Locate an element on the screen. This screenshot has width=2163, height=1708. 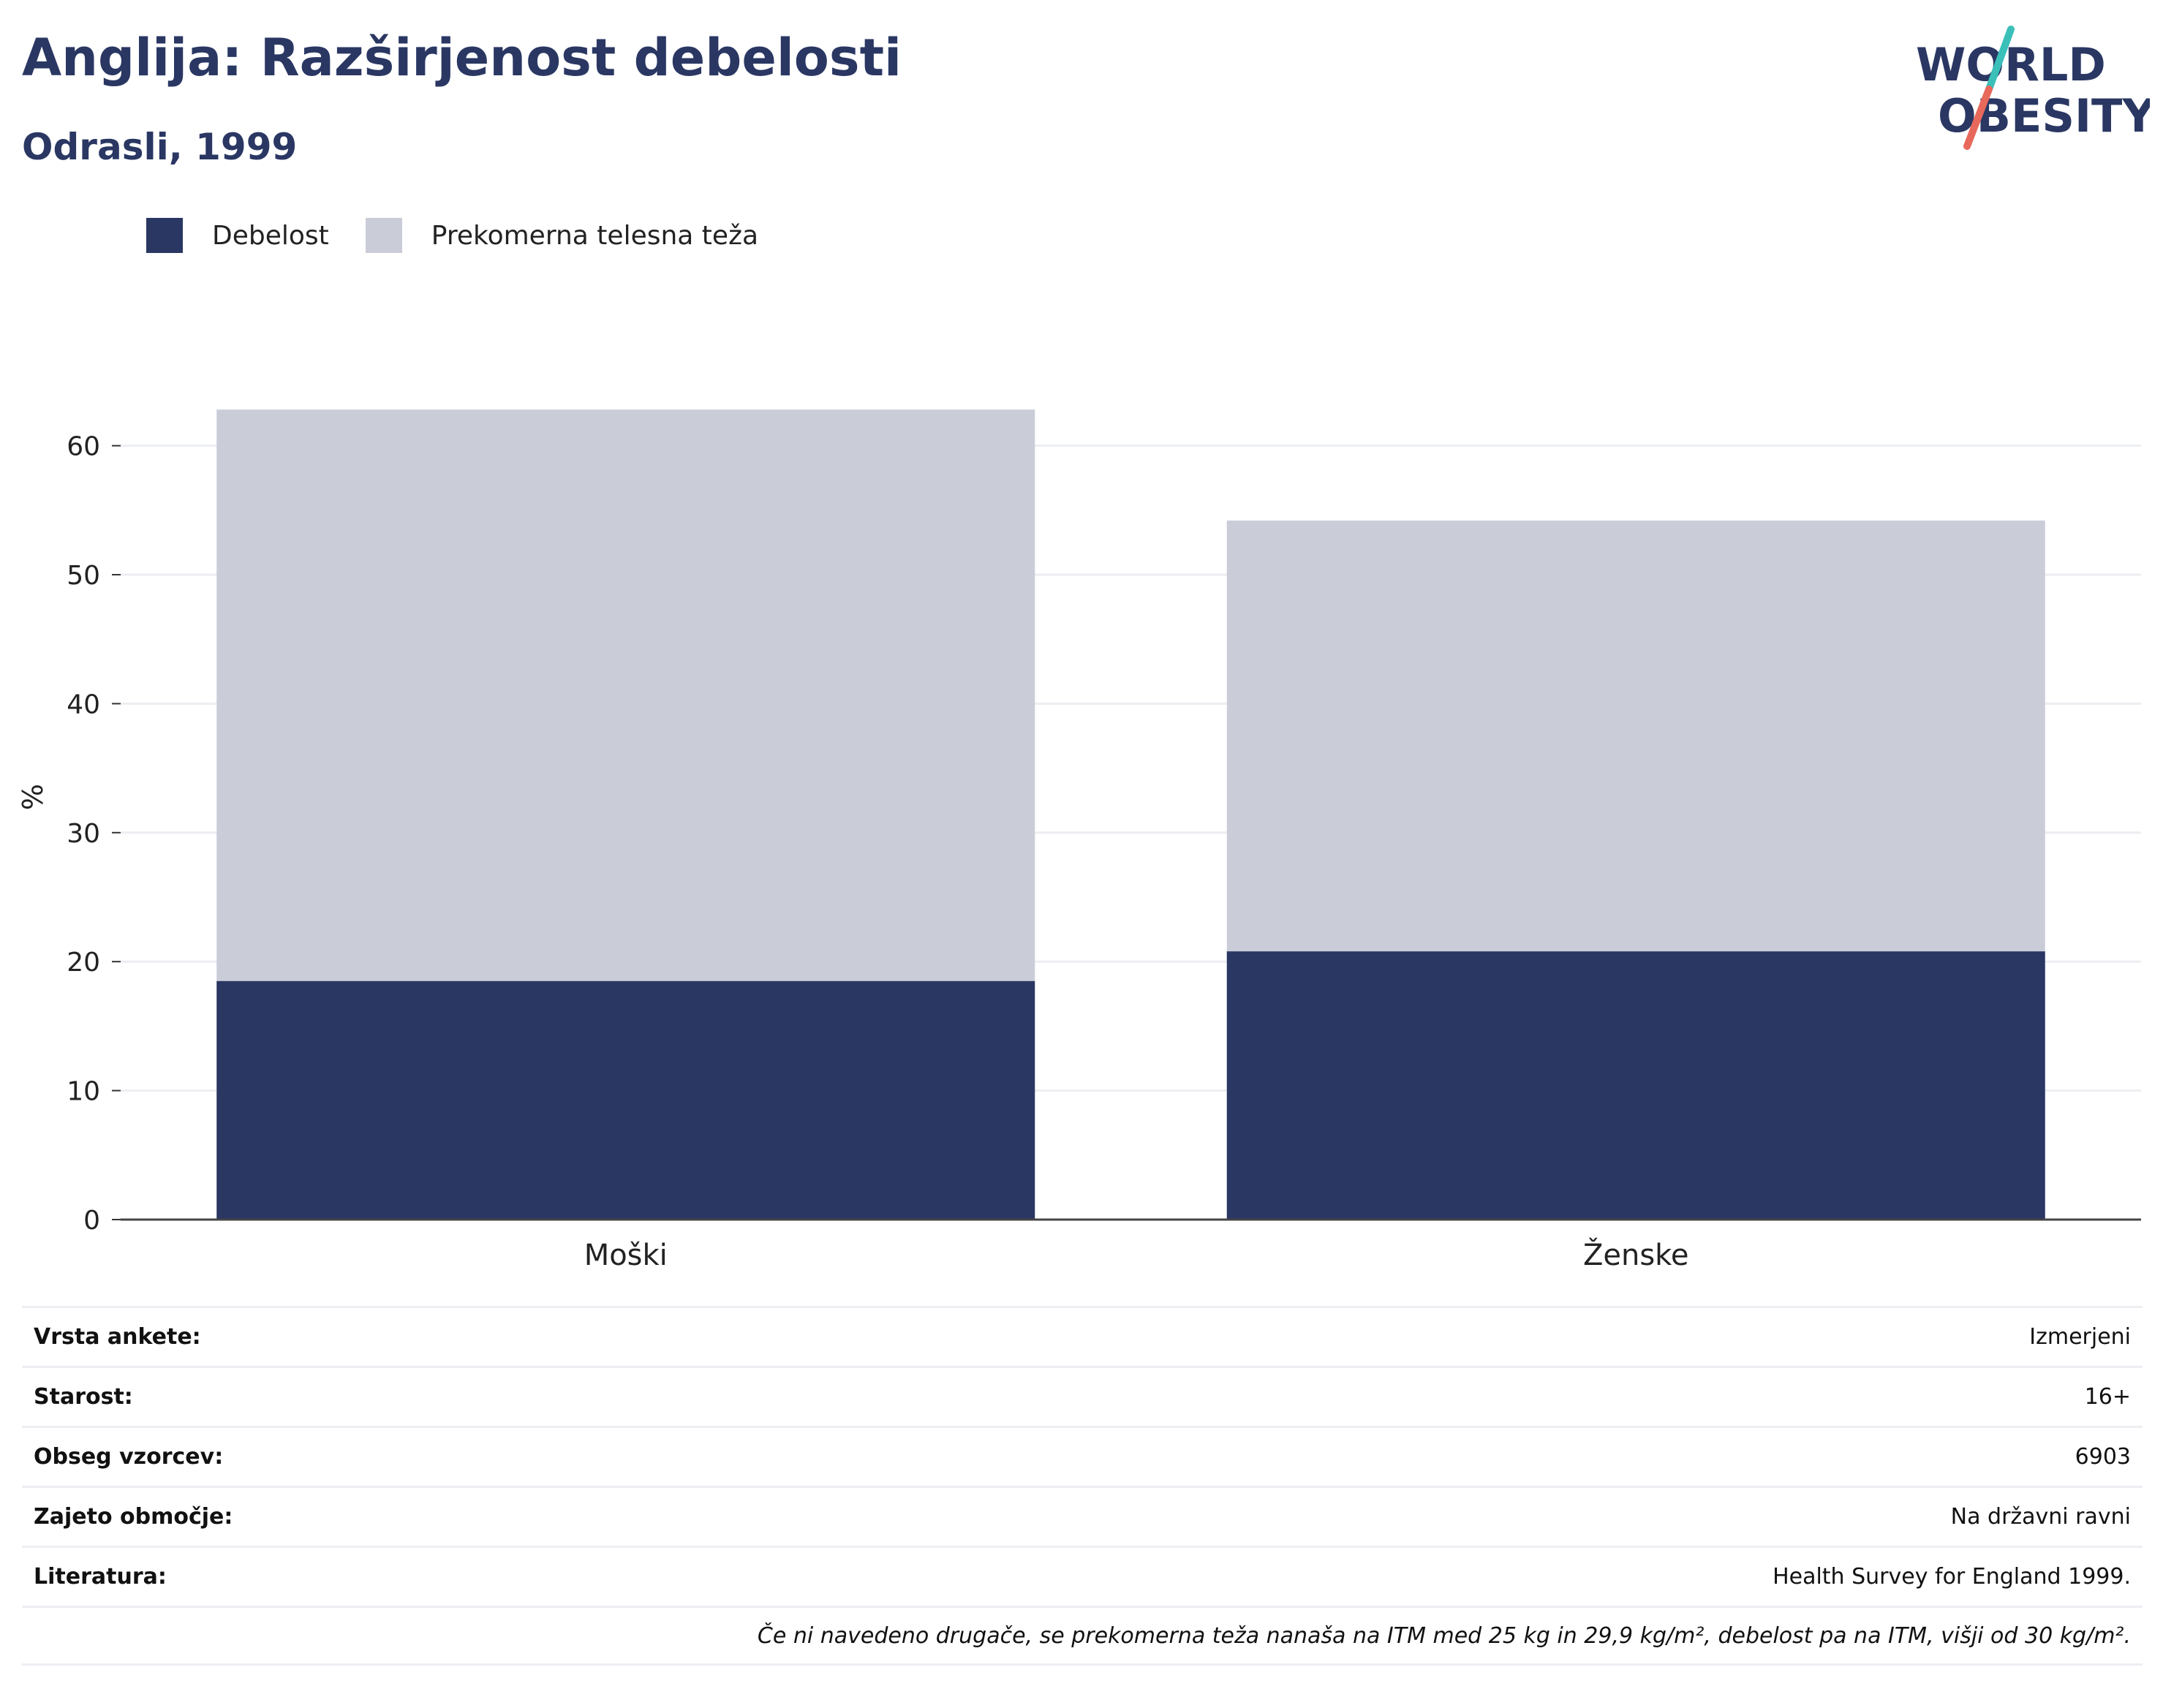
info-label: Obseg vzorcev: is located at coordinates (129, 1457).